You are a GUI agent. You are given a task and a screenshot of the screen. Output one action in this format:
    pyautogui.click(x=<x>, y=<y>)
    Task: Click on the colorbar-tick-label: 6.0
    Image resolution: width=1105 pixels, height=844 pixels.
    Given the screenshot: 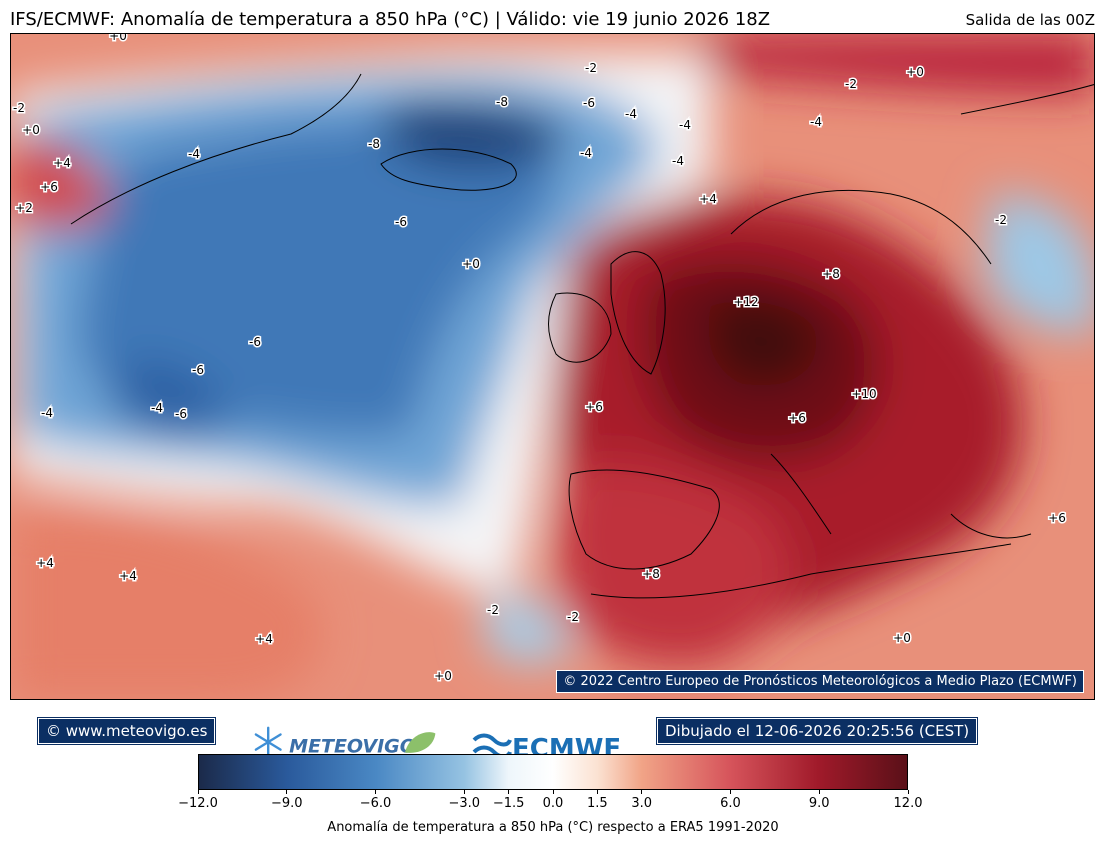 What is the action you would take?
    pyautogui.click(x=730, y=803)
    